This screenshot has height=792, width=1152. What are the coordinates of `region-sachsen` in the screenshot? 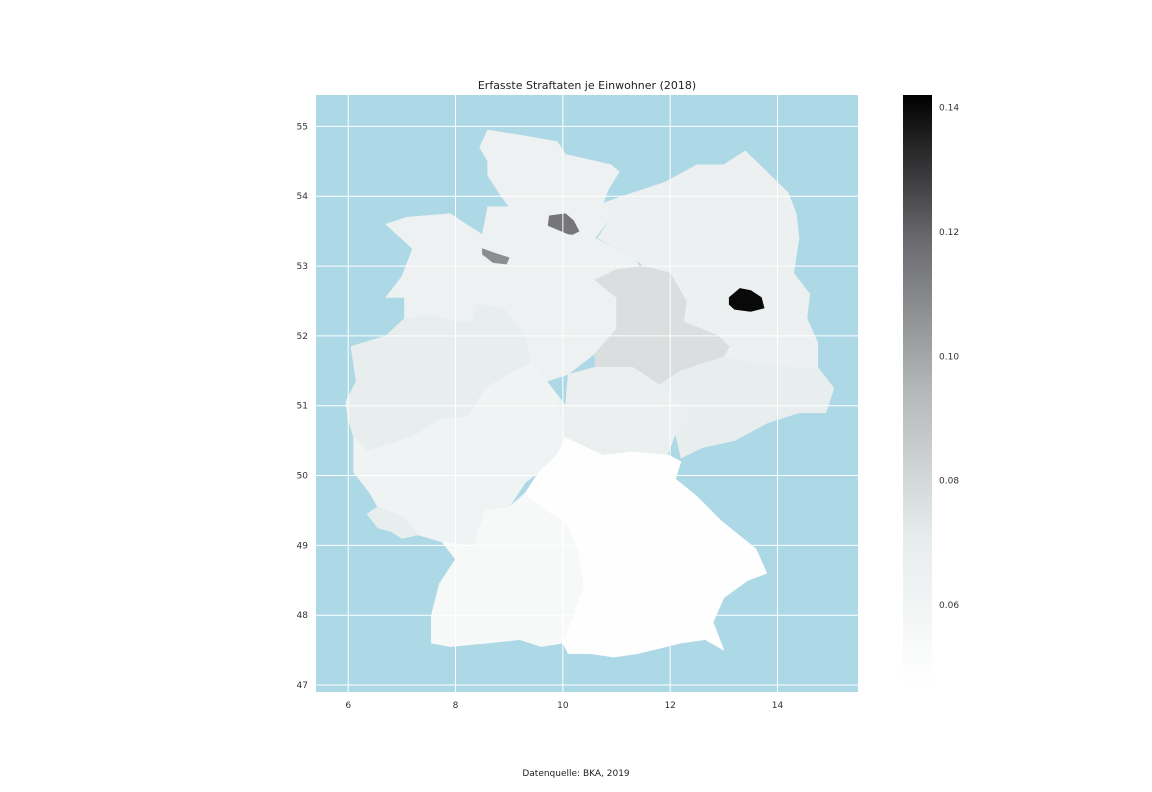 It's located at (746, 407).